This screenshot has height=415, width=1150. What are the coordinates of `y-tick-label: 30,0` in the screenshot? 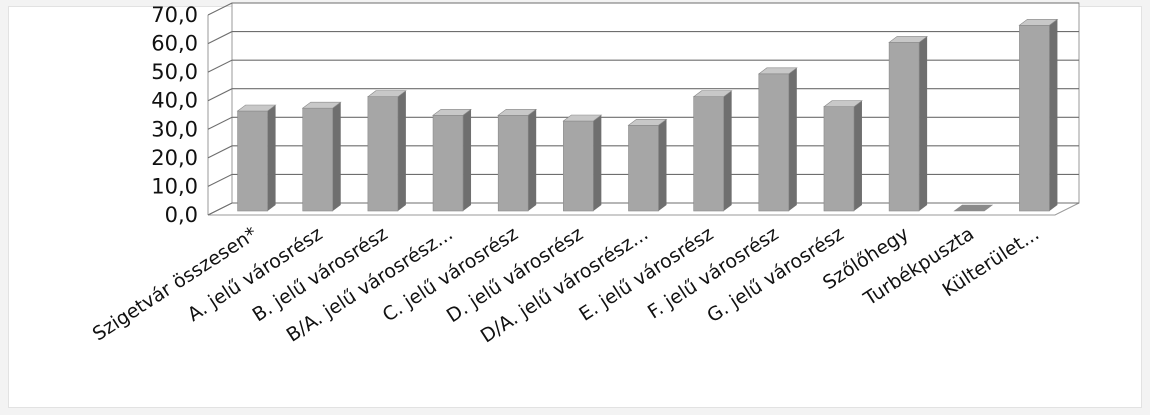 It's located at (174, 129).